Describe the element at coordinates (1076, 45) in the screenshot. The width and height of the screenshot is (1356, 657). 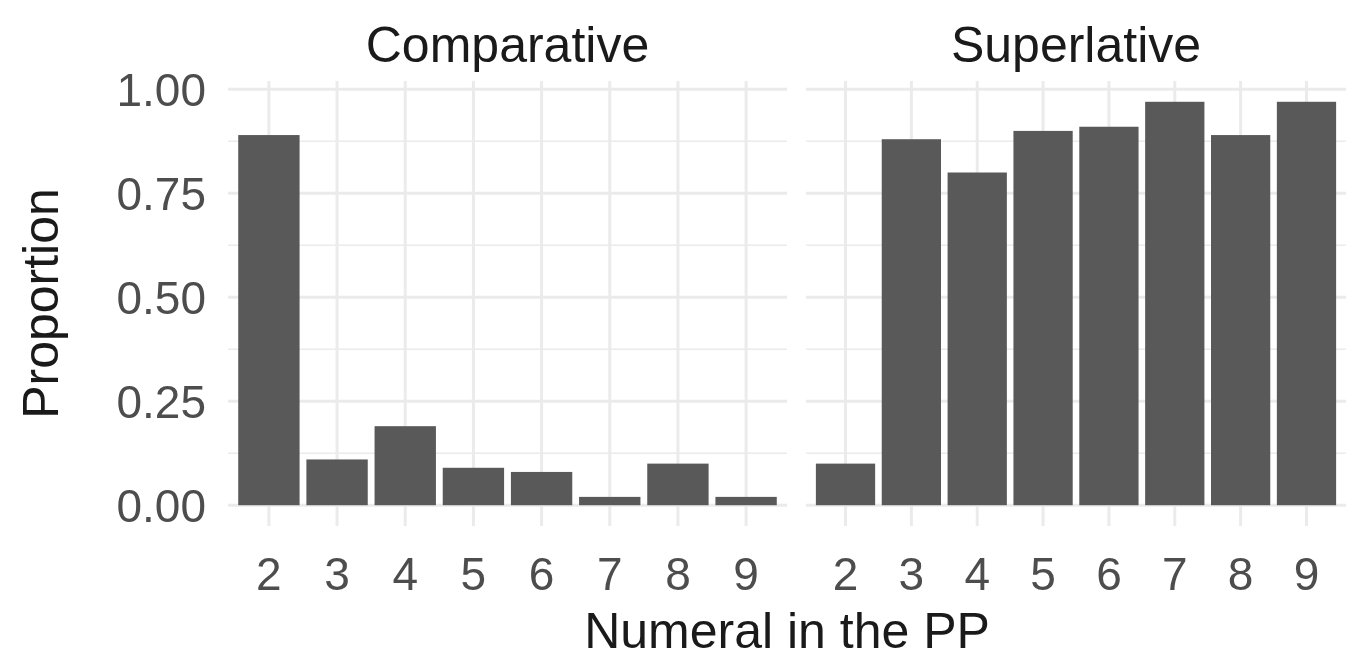
I see `chart-title: Superlative` at that location.